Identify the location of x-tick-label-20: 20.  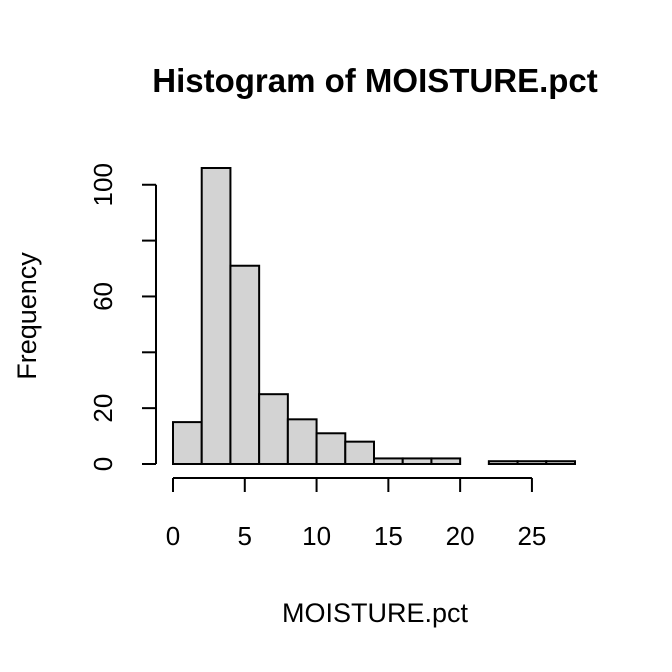
(460, 536).